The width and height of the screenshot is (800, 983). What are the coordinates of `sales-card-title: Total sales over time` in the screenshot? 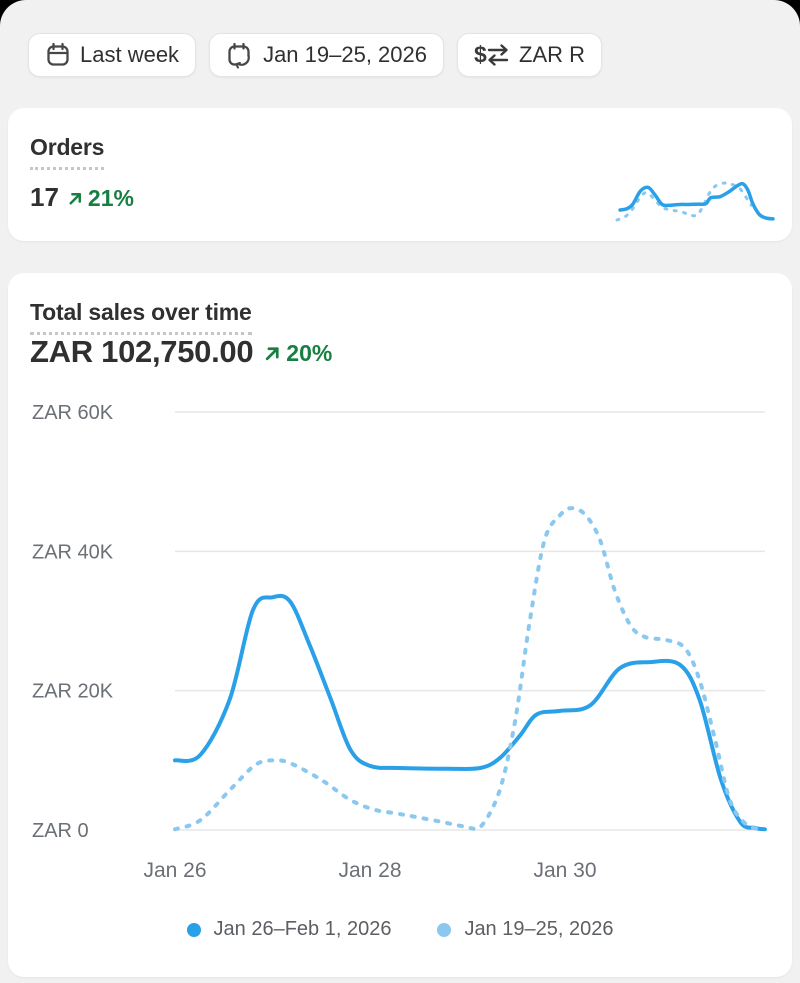 It's located at (141, 317).